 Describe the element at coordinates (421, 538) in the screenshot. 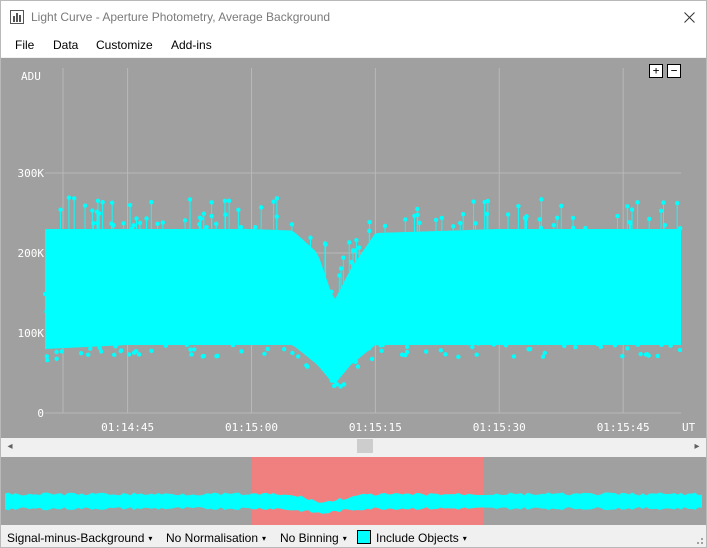

I see `include-objects-dropdown: Include Objects ▾` at that location.